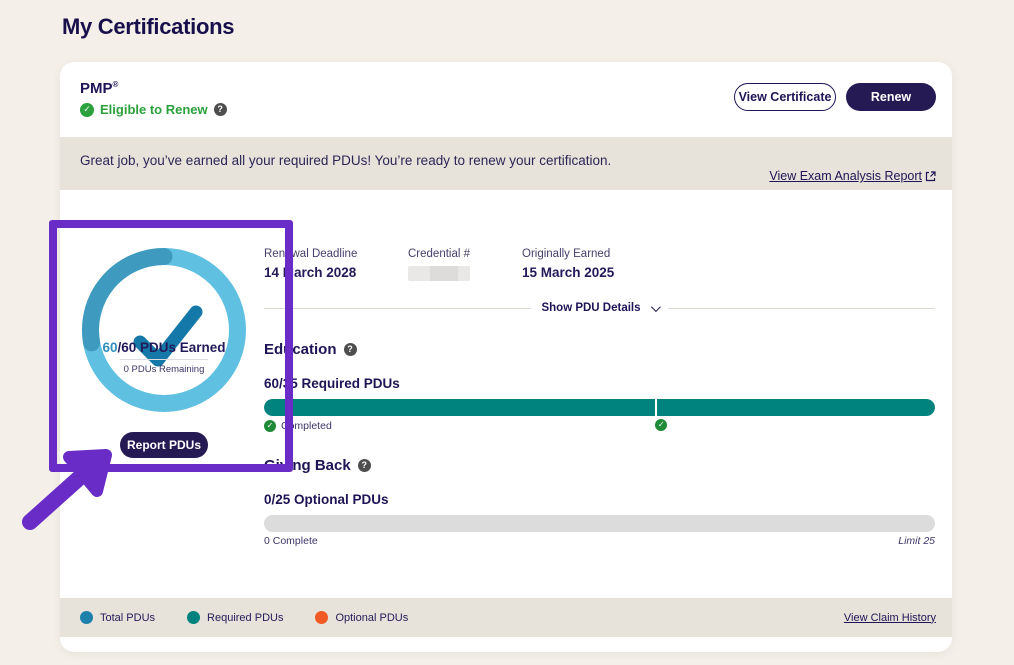  What do you see at coordinates (310, 349) in the screenshot?
I see `education-heading: Education ?` at bounding box center [310, 349].